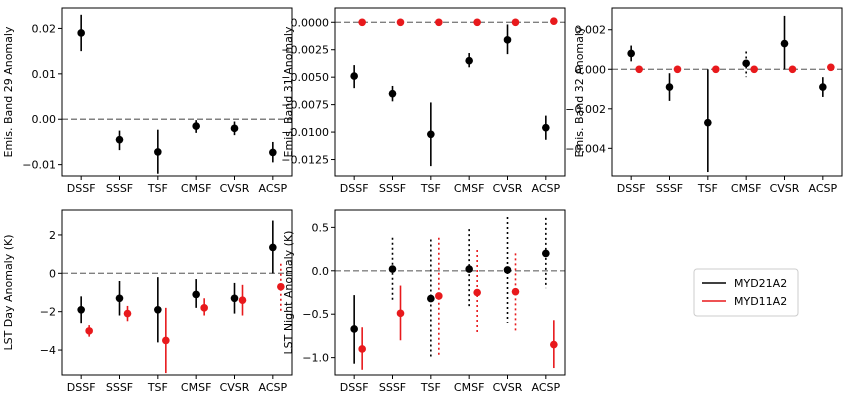 Image resolution: width=850 pixels, height=400 pixels. Describe the element at coordinates (760, 301) in the screenshot. I see `legend-label-myd11a2: MYD11A2` at that location.